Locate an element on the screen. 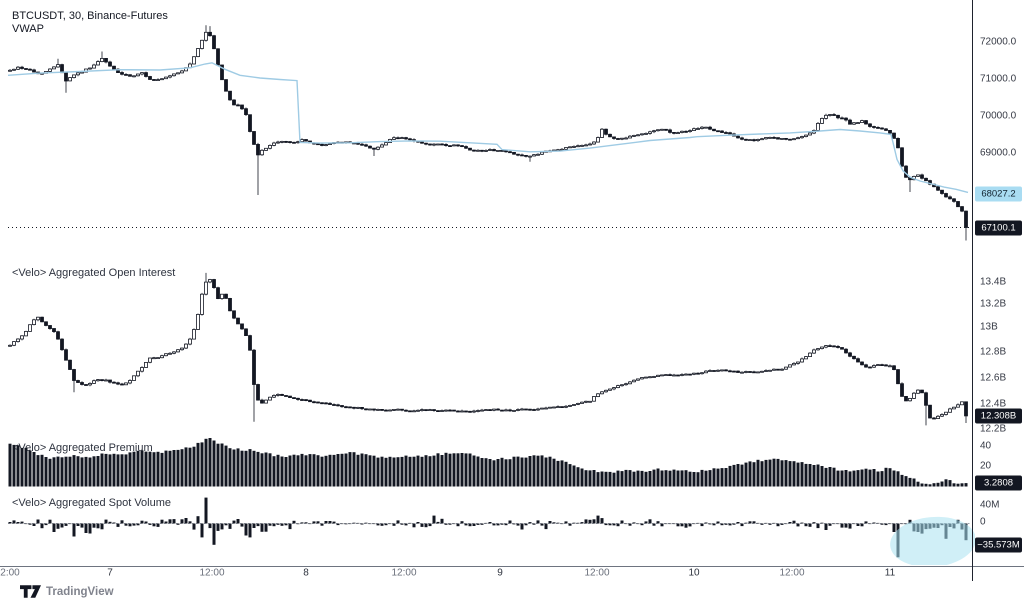 Image resolution: width=1024 pixels, height=607 pixels. axis-label: 72000.0 is located at coordinates (998, 42).